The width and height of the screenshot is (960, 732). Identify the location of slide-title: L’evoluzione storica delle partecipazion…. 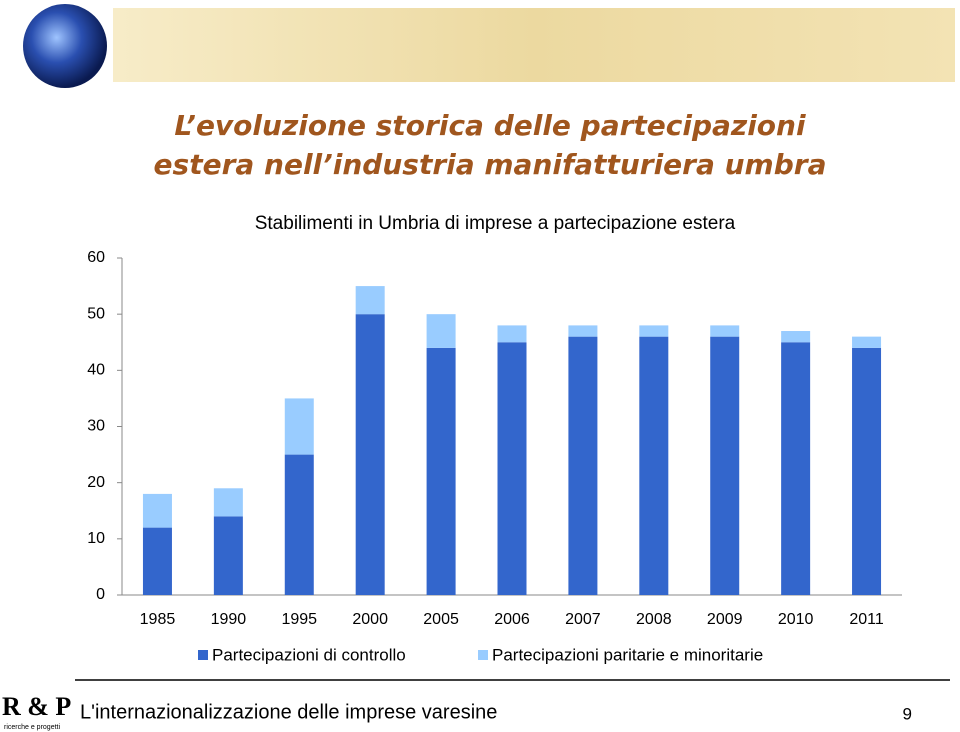
(490, 125).